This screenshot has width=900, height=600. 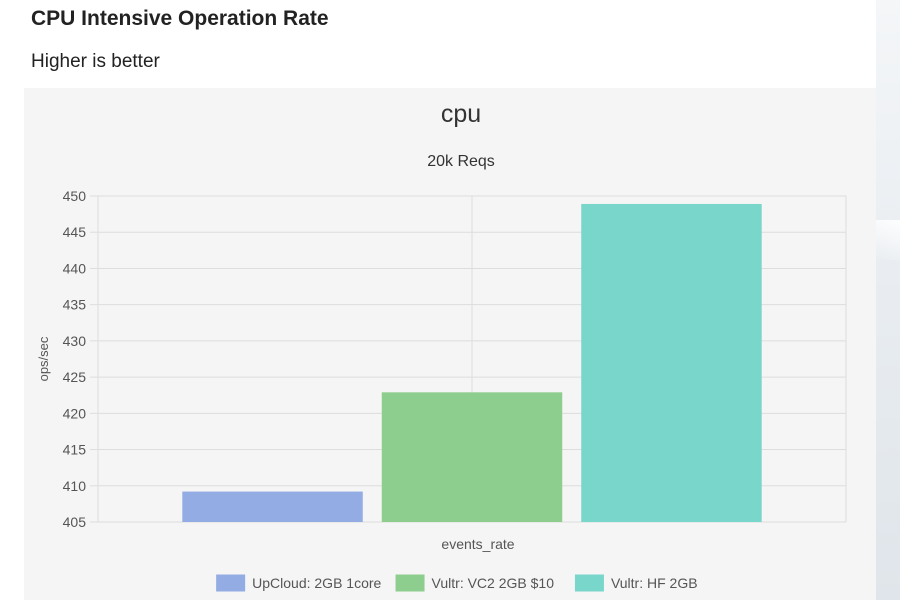 I want to click on legend-label: Vultr: VC2 2GB $10, so click(x=493, y=583).